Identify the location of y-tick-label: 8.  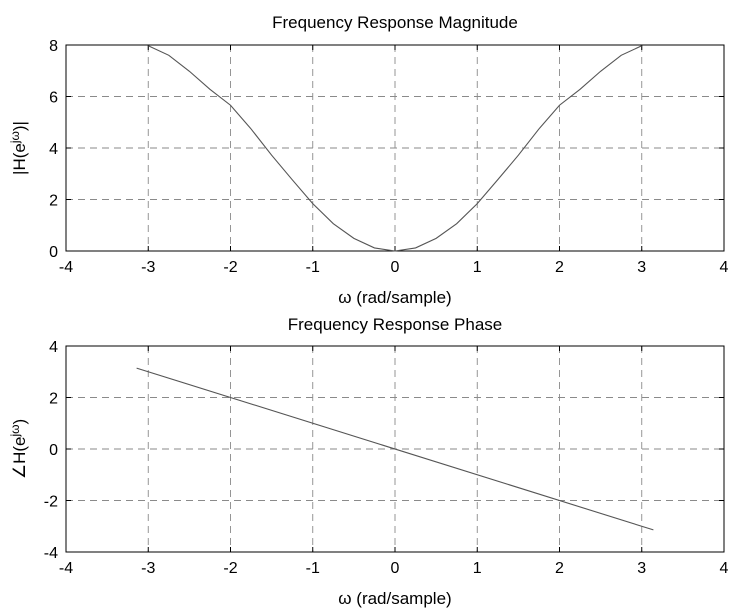
(53, 46).